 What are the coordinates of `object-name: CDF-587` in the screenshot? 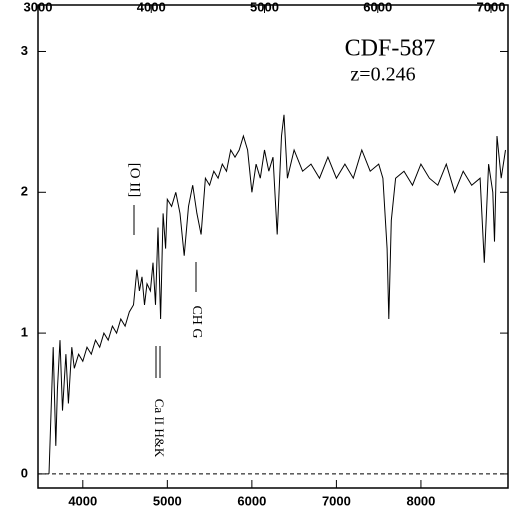 It's located at (390, 49).